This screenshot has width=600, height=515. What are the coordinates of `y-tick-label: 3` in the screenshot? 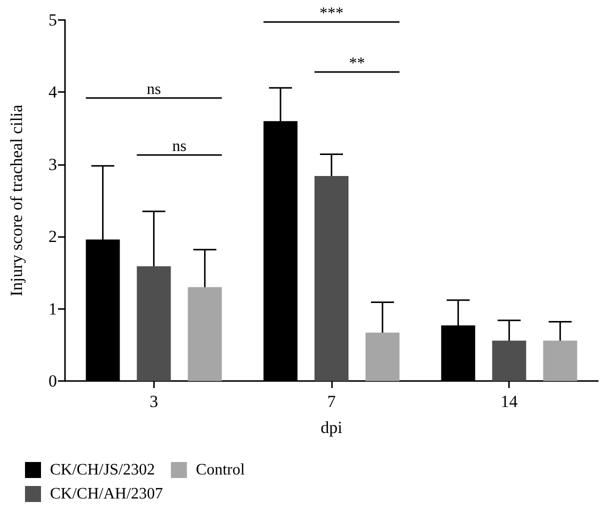 It's located at (52, 164).